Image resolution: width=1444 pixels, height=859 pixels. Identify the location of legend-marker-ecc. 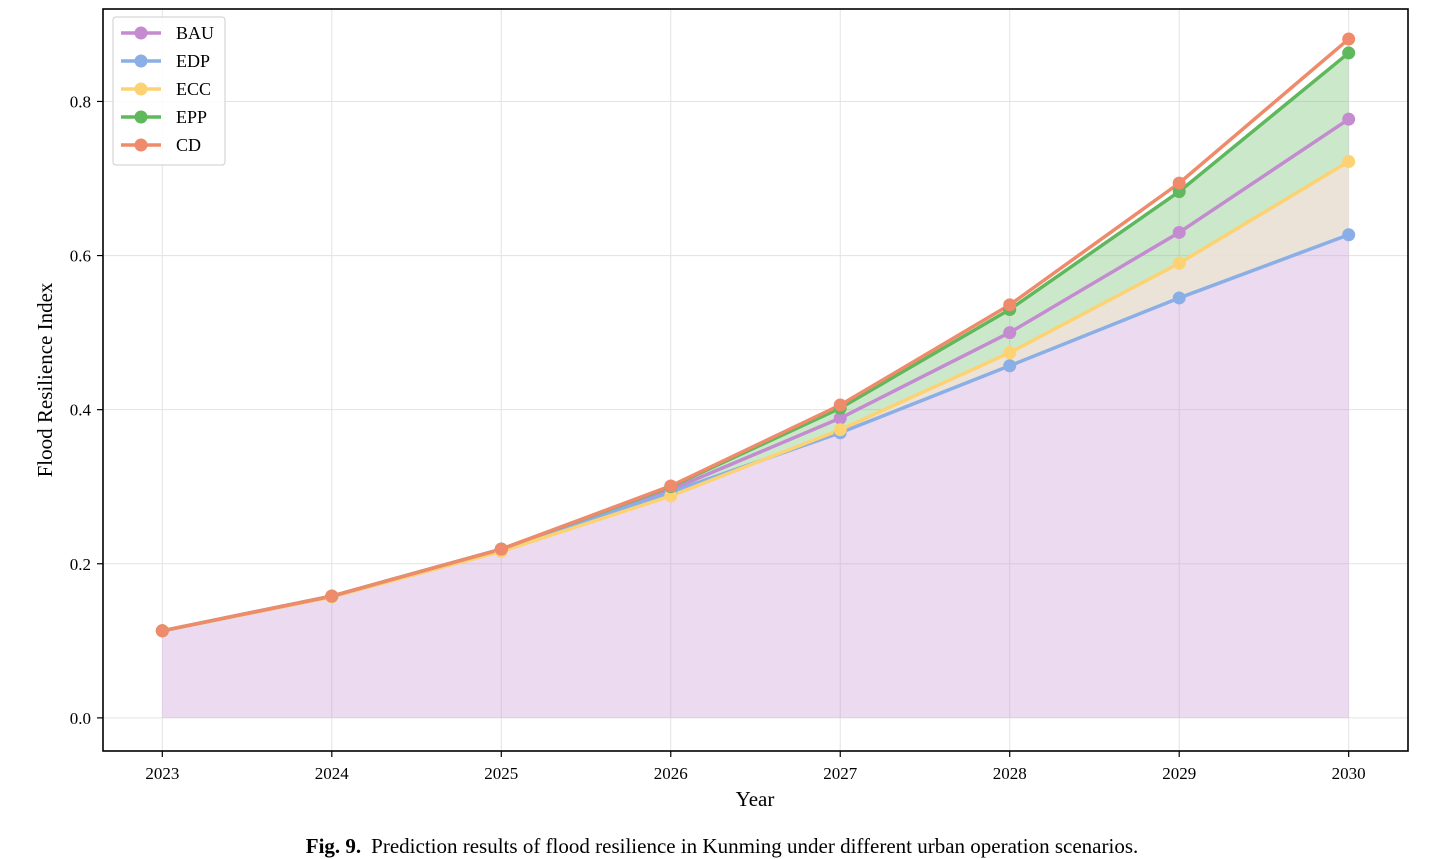
(141, 89).